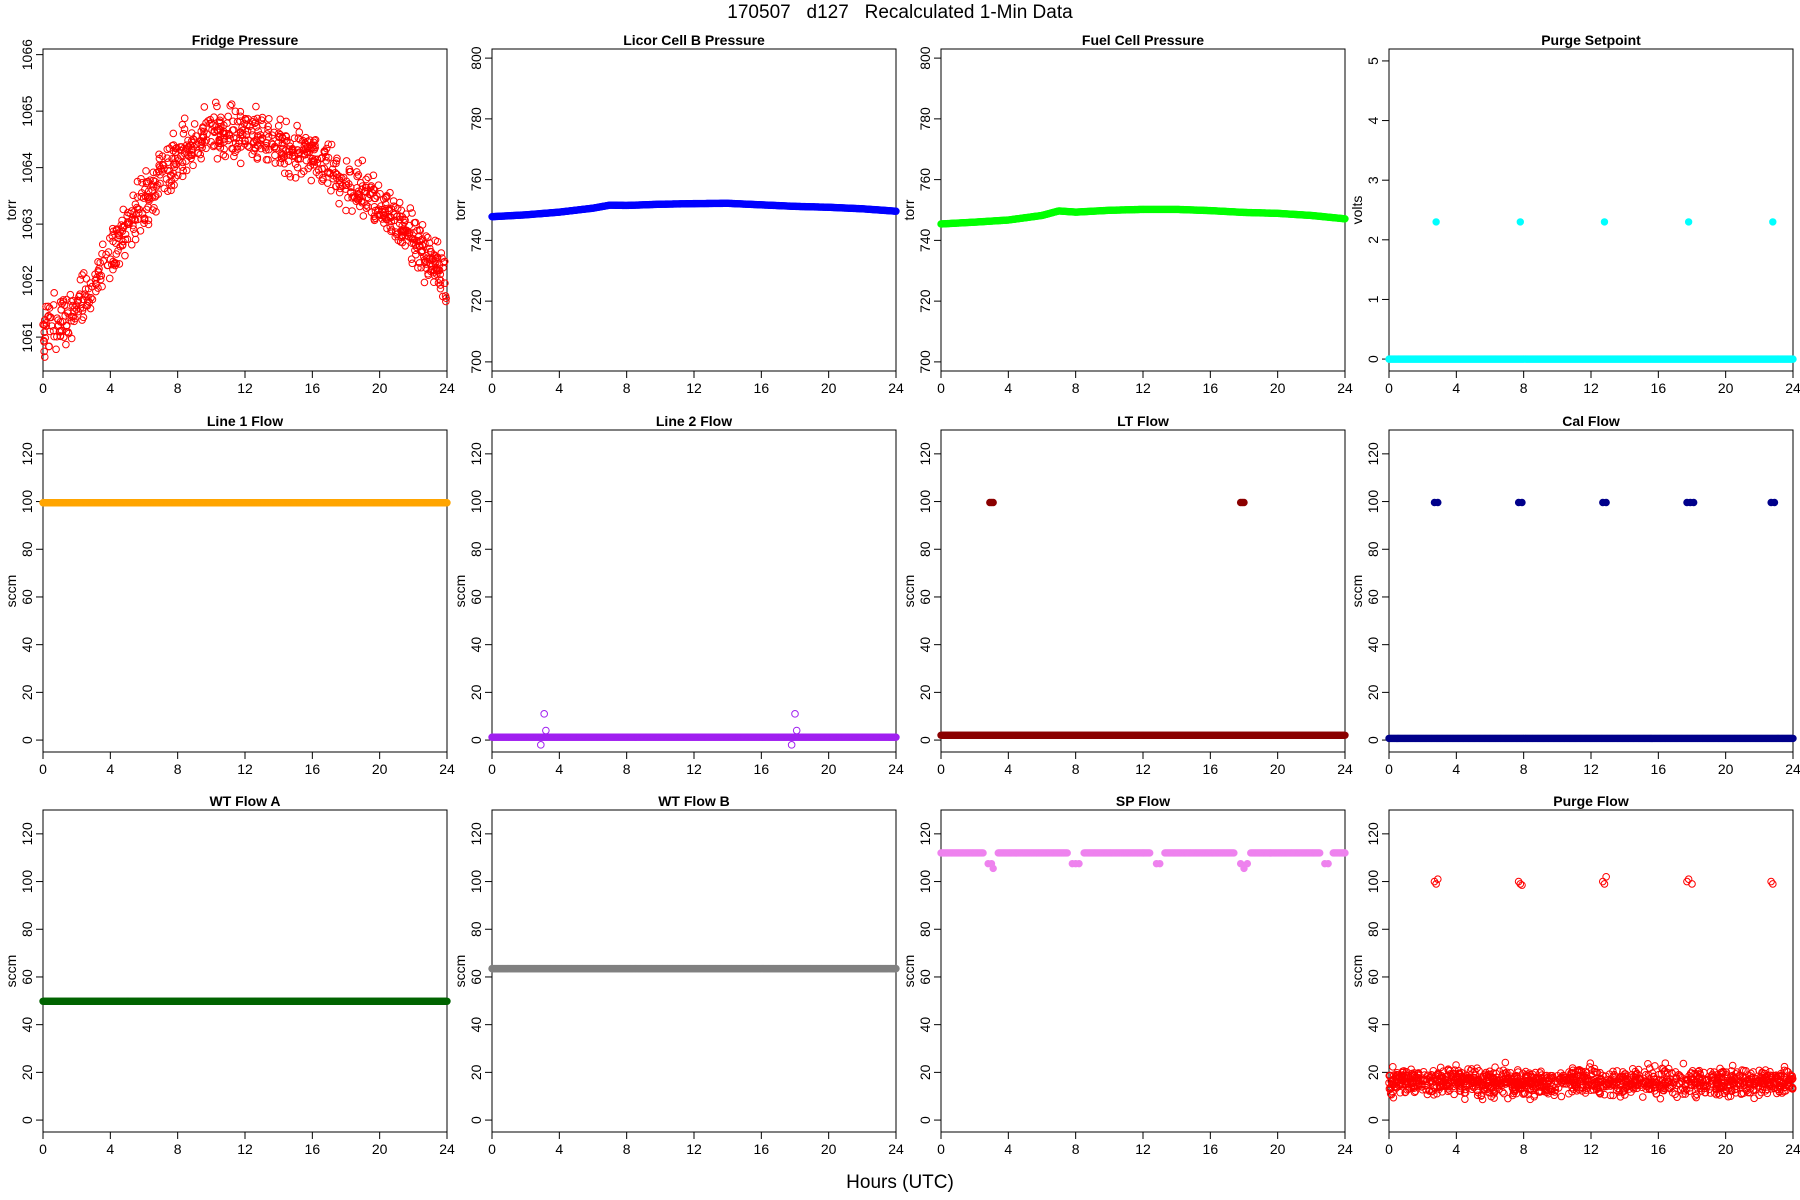 Image resolution: width=1800 pixels, height=1200 pixels. Describe the element at coordinates (27, 54) in the screenshot. I see `y-tick-label: 1066` at that location.